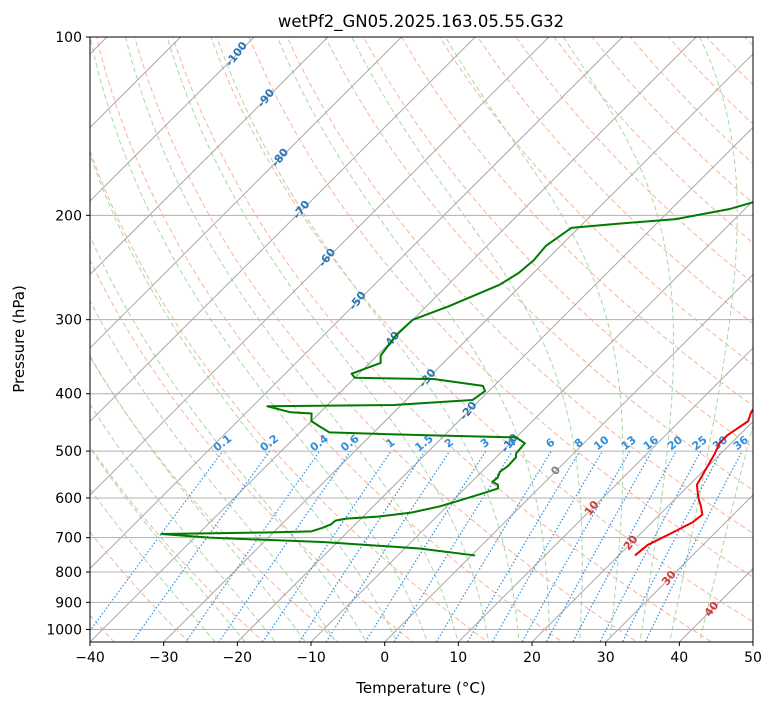  What do you see at coordinates (238, 658) in the screenshot?
I see `x-tick-label: −20` at bounding box center [238, 658].